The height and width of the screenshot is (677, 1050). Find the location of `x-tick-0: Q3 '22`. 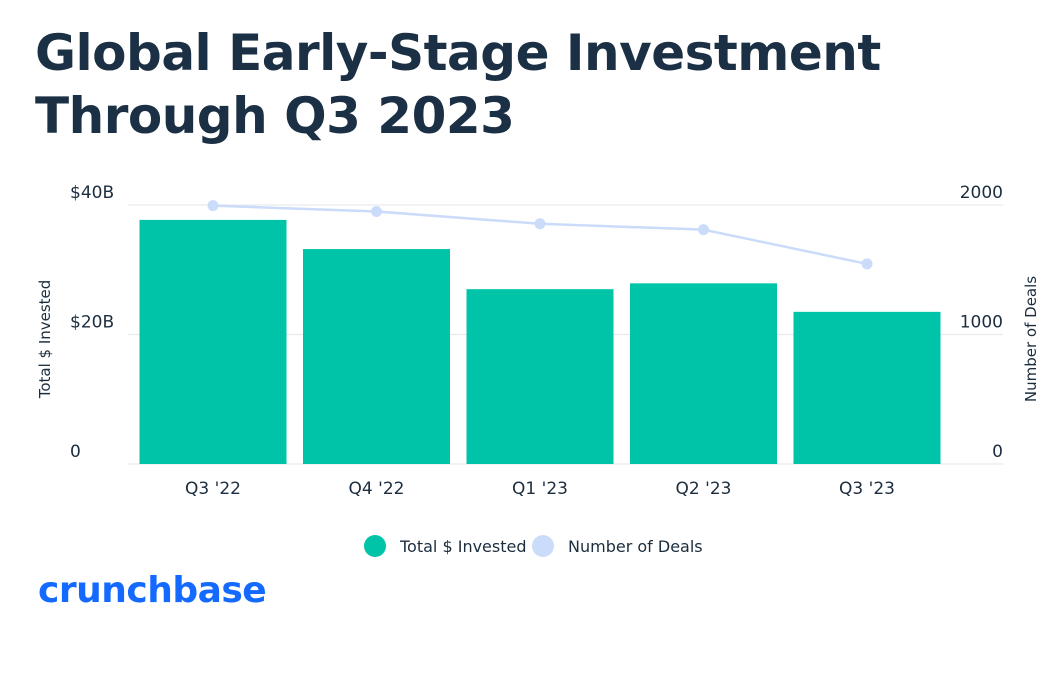

x-tick-0: Q3 '22 is located at coordinates (213, 489).